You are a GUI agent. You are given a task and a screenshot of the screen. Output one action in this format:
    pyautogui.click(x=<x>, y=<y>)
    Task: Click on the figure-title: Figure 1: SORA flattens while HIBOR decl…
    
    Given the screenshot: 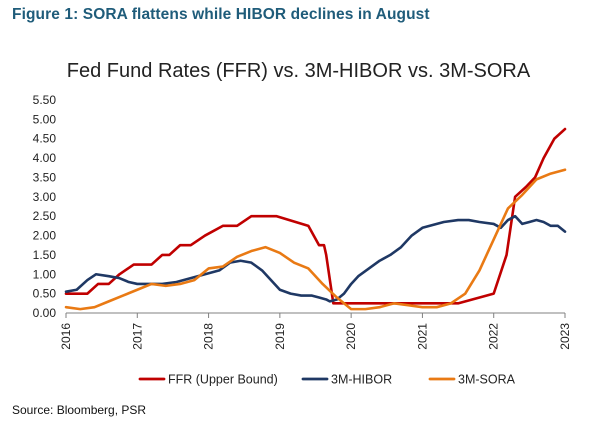 What is the action you would take?
    pyautogui.click(x=221, y=14)
    